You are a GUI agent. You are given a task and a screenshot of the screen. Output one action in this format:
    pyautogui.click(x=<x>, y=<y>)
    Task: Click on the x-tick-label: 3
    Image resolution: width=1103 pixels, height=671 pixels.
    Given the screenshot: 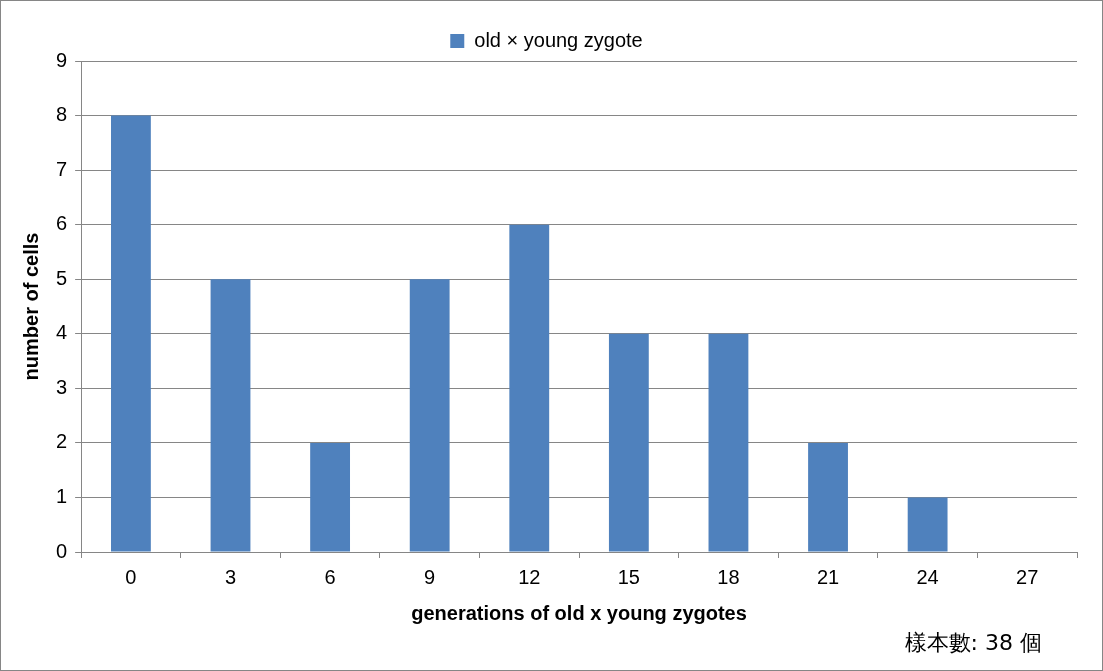 What is the action you would take?
    pyautogui.click(x=230, y=576)
    